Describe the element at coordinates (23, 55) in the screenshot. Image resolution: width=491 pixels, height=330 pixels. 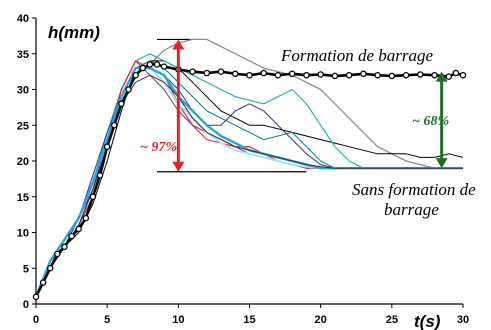
I see `y-tick-label: 35` at that location.